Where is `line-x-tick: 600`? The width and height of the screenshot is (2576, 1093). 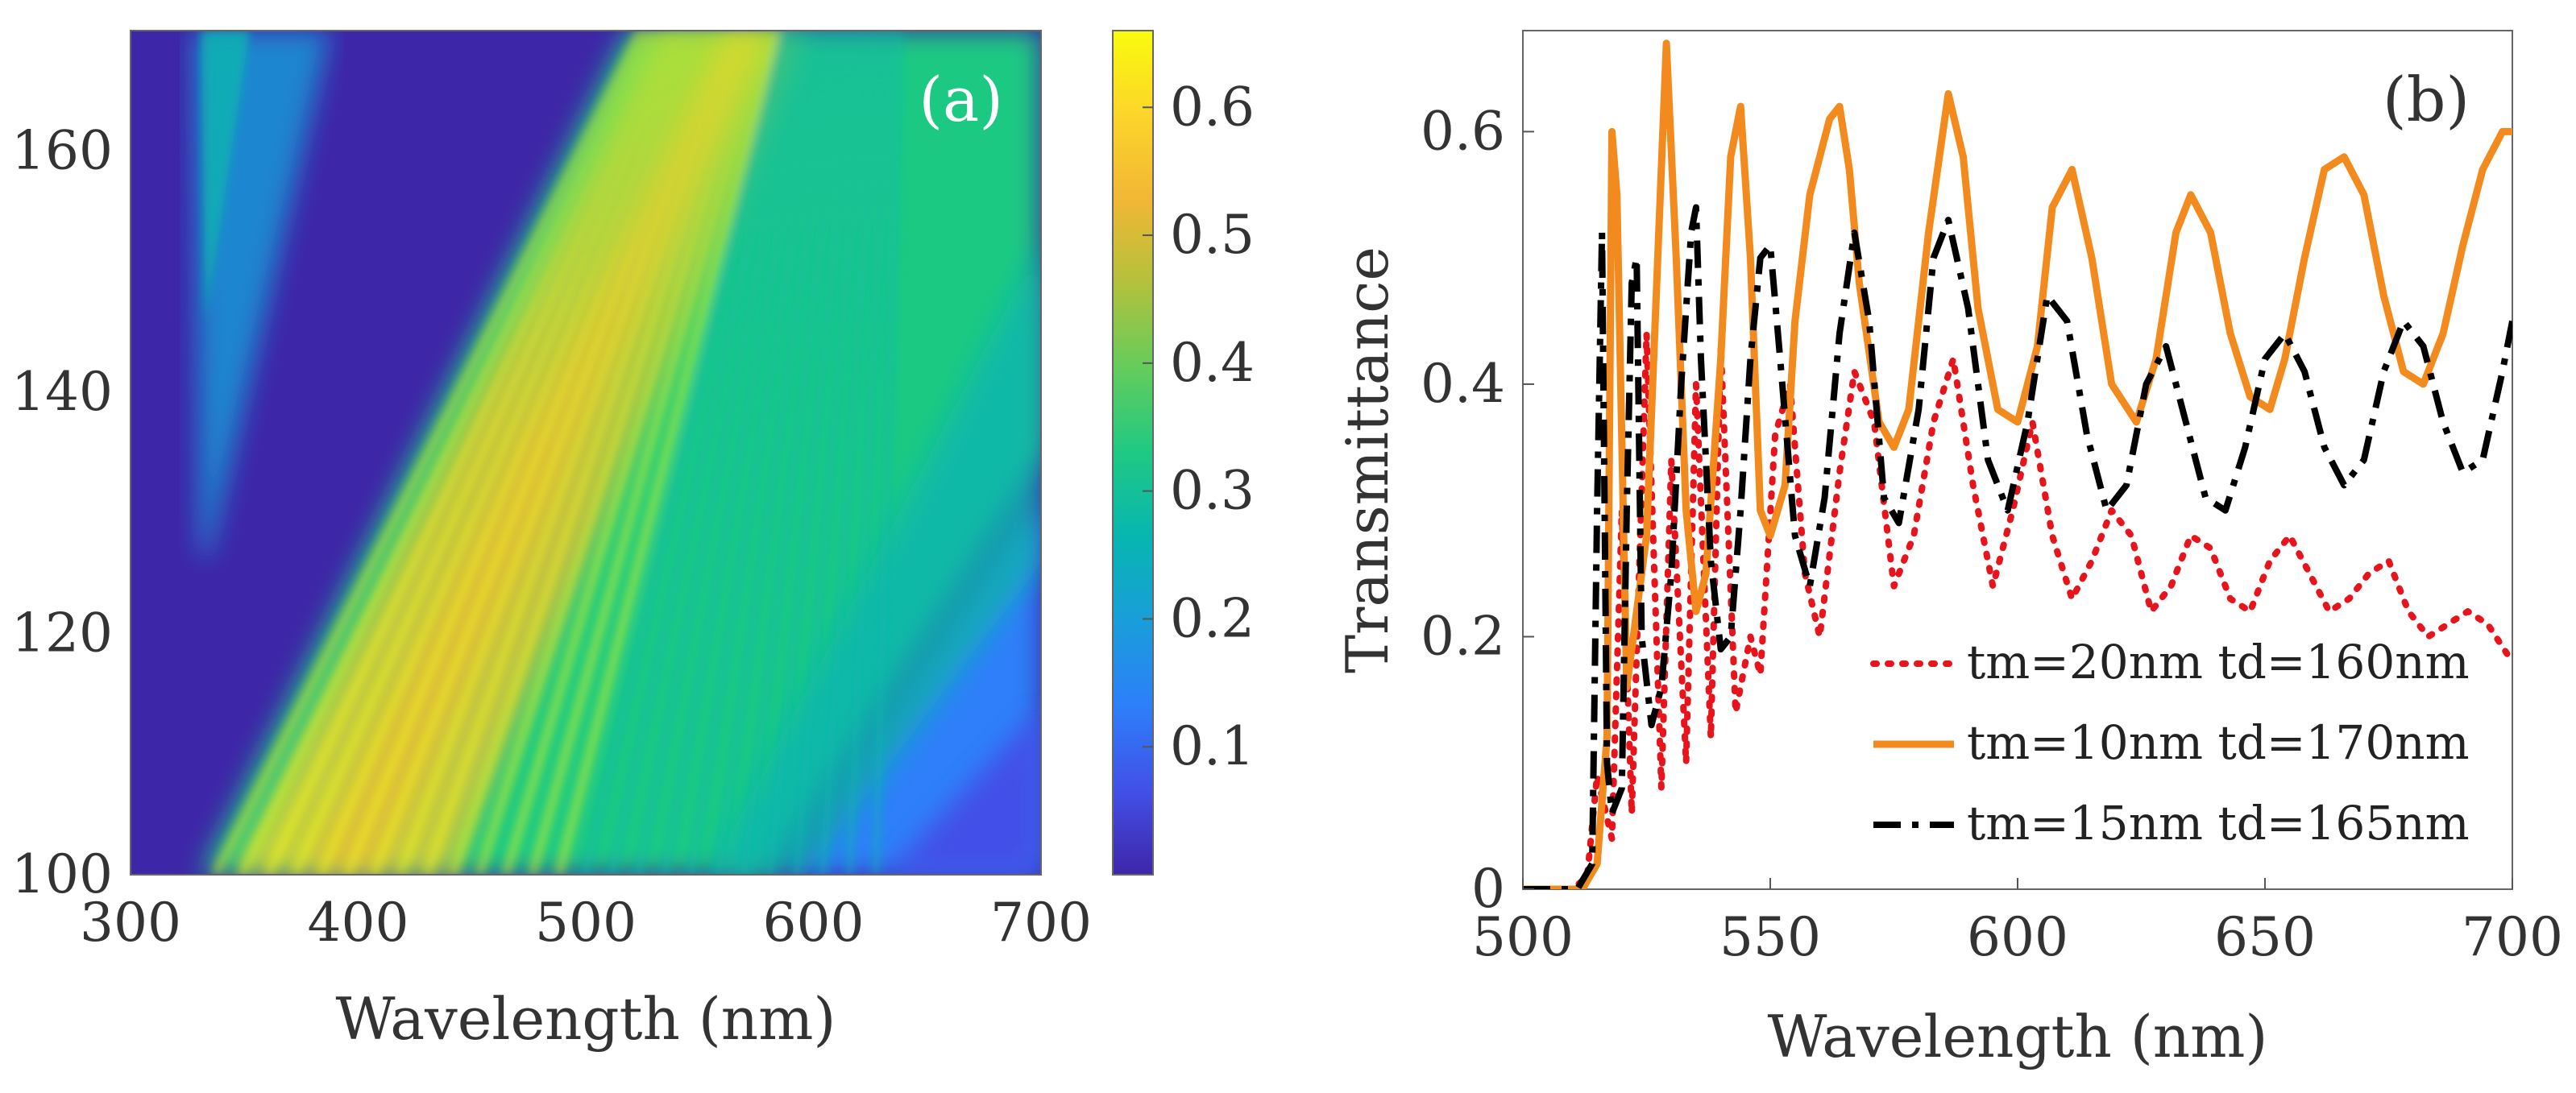
line-x-tick: 600 is located at coordinates (2018, 937).